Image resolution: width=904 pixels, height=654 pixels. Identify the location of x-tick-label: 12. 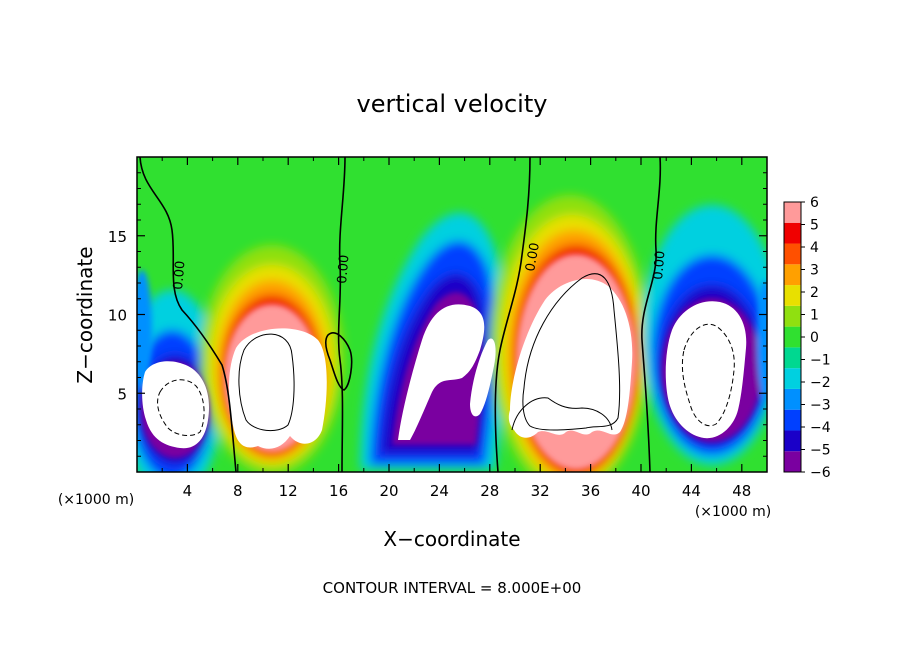
(288, 491).